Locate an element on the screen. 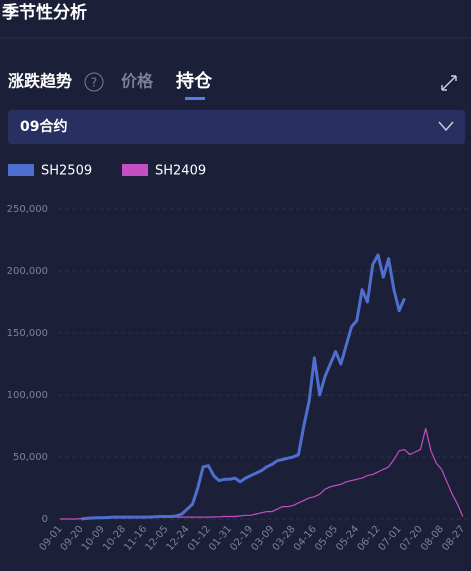 The image size is (471, 571). tab: 价格 is located at coordinates (137, 81).